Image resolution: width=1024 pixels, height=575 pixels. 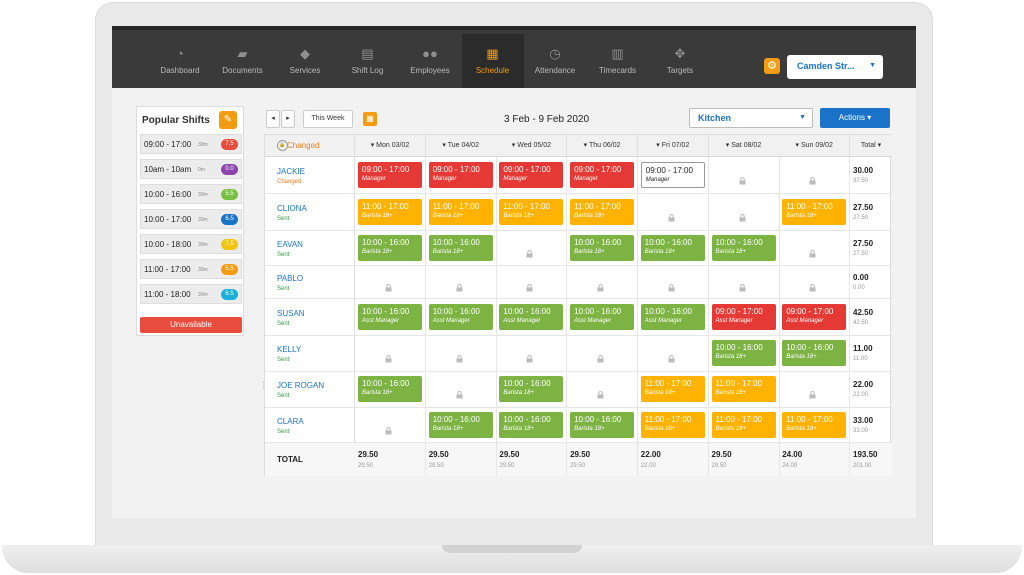 What do you see at coordinates (290, 244) in the screenshot?
I see `employee-name: EAVAN` at bounding box center [290, 244].